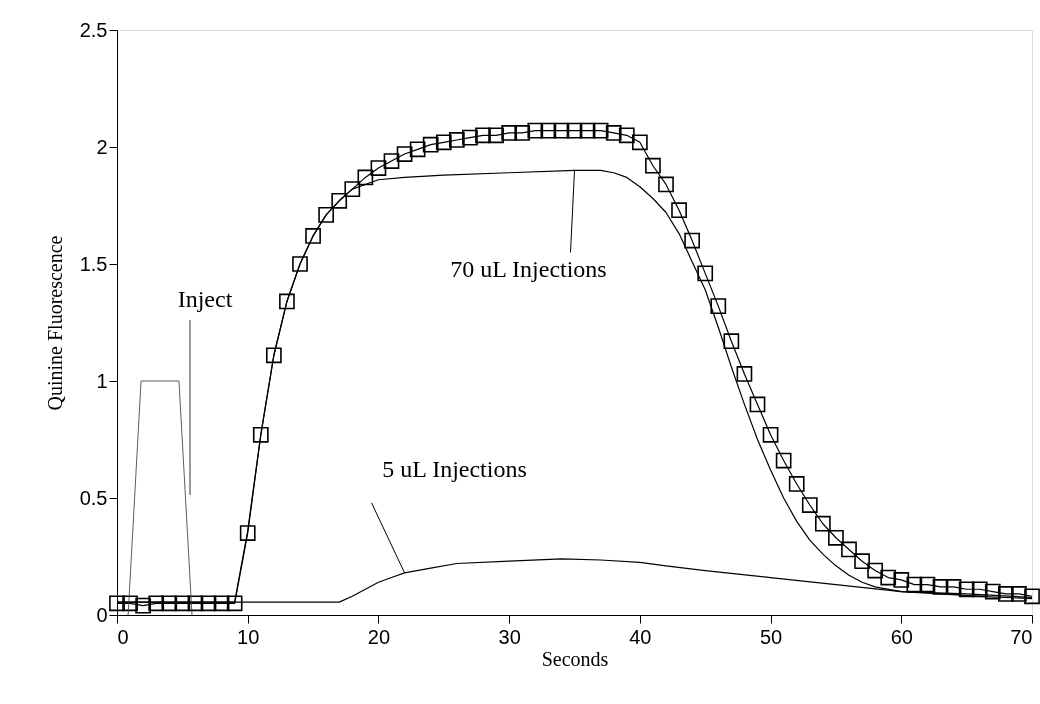 This screenshot has height=704, width=1040. Describe the element at coordinates (901, 636) in the screenshot. I see `x-tick-label: 60` at that location.